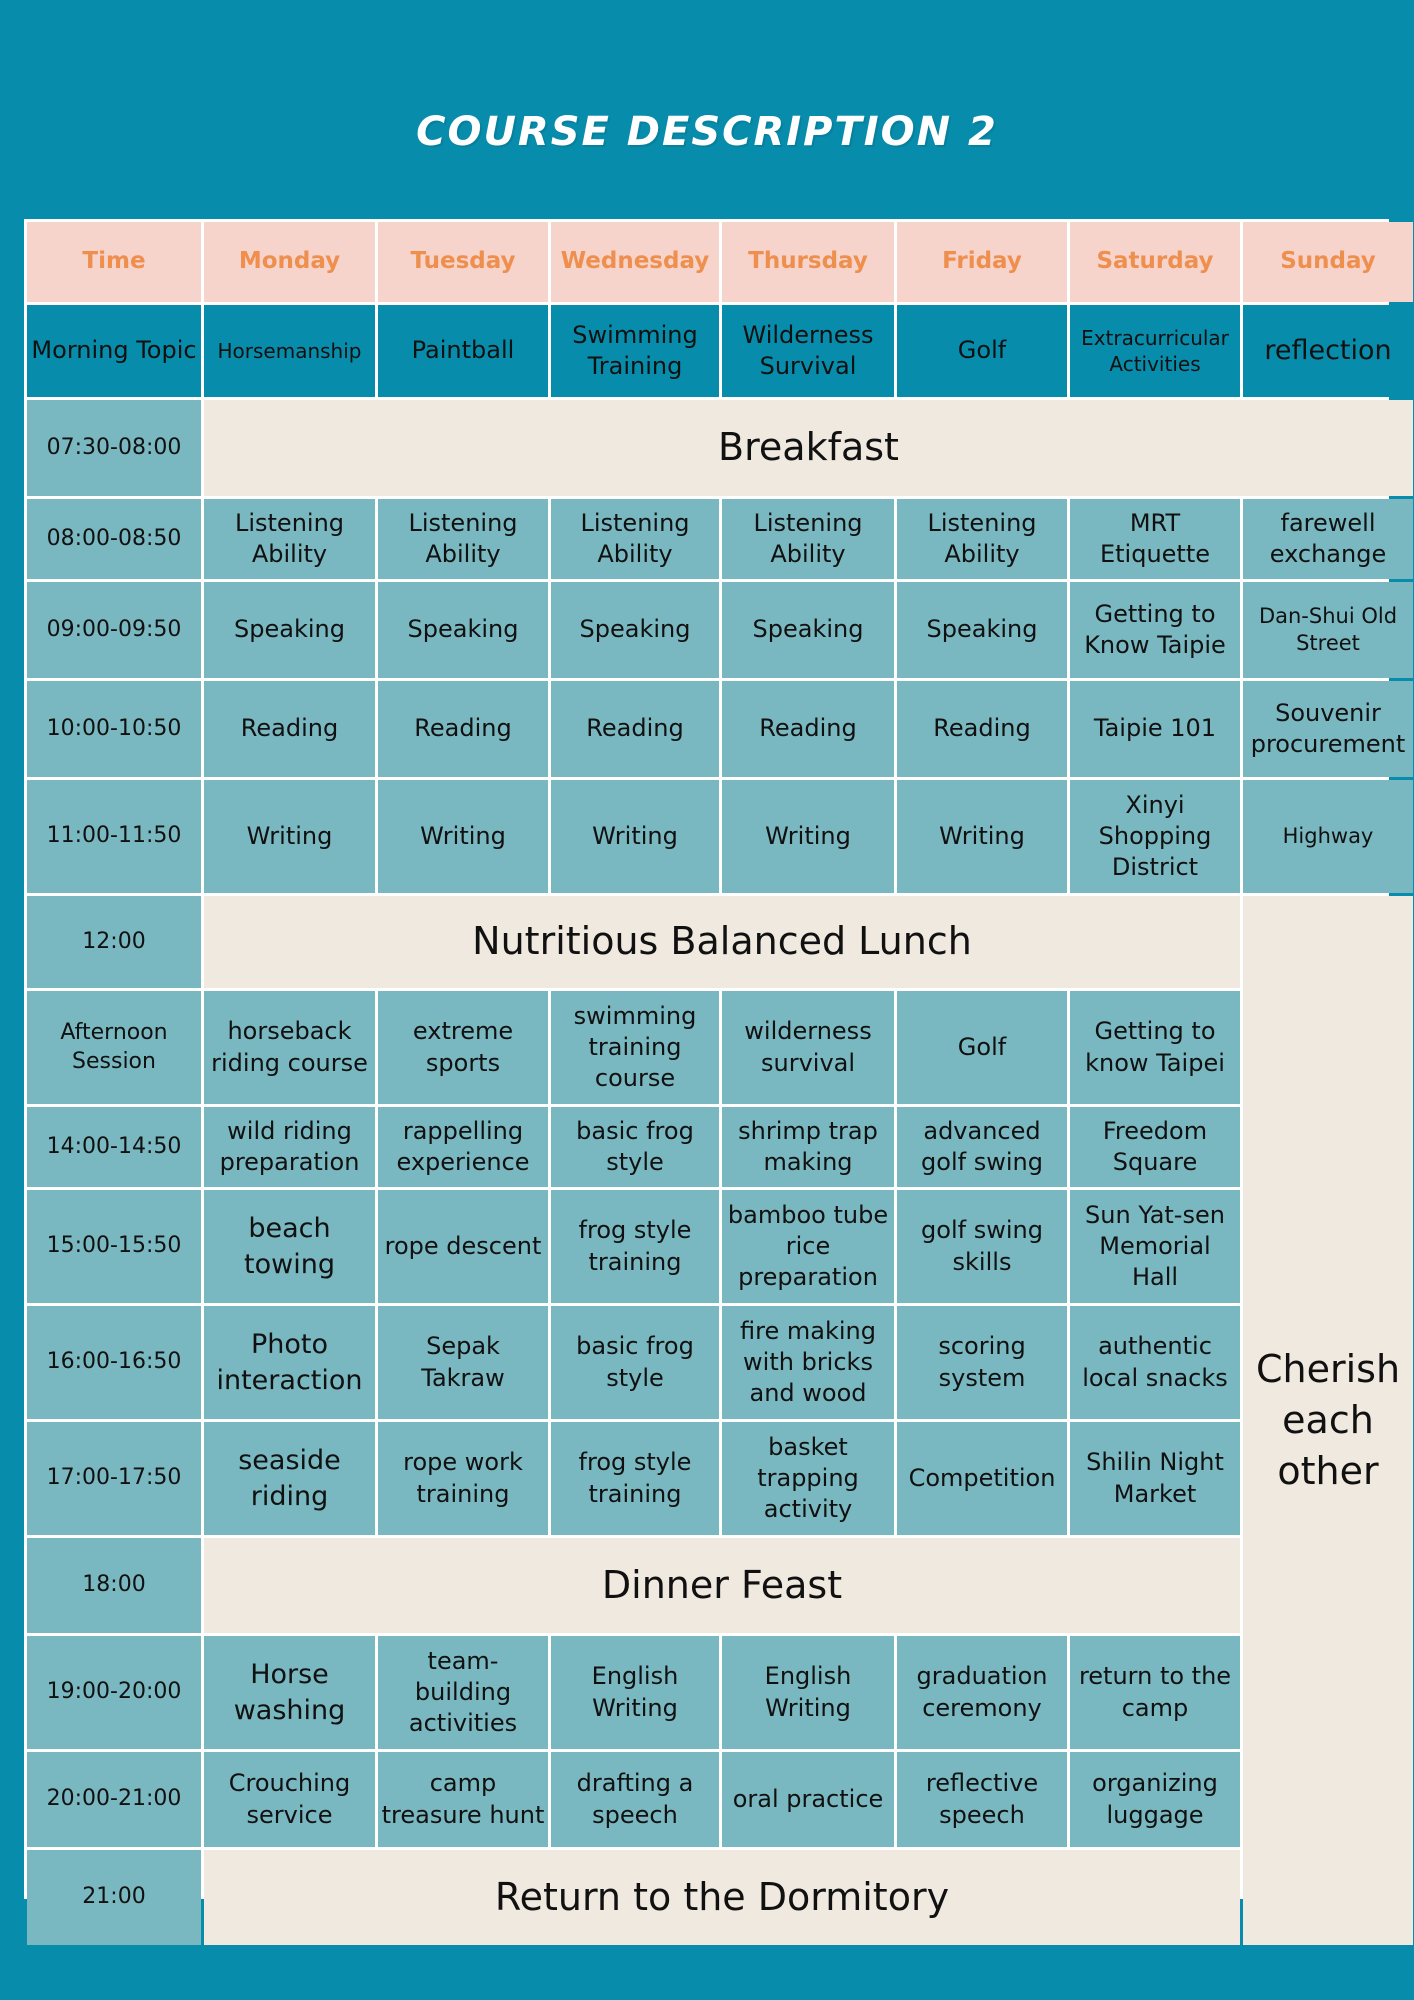  What do you see at coordinates (289, 1147) in the screenshot?
I see `activity-cell: wild riding preparation` at bounding box center [289, 1147].